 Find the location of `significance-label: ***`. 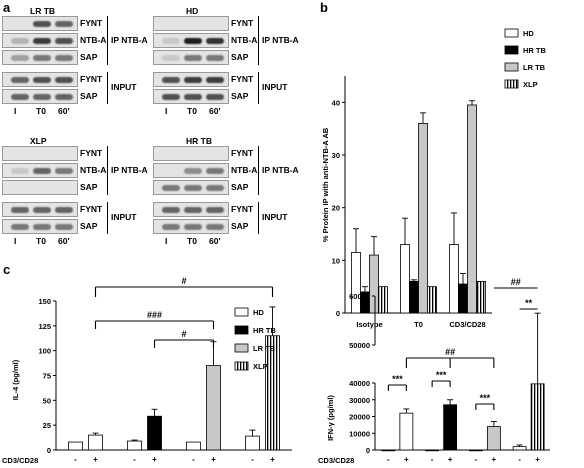

significance-label: *** is located at coordinates (485, 398).